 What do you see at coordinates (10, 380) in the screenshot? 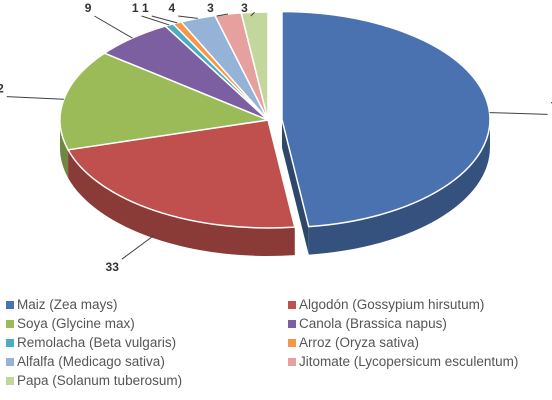
I see `legend-swatch-papa` at bounding box center [10, 380].